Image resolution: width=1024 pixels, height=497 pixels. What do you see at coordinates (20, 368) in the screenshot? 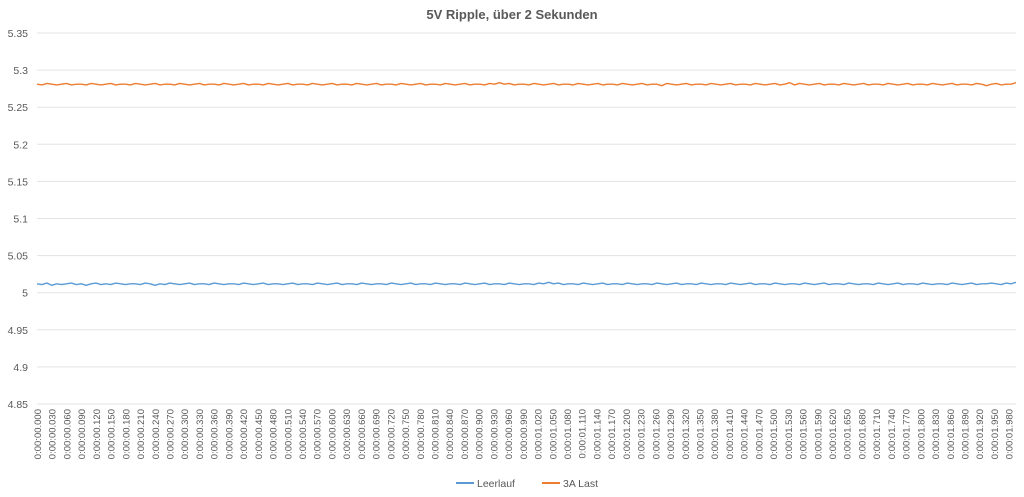
I see `y-tick-label: 4.9` at bounding box center [20, 368].